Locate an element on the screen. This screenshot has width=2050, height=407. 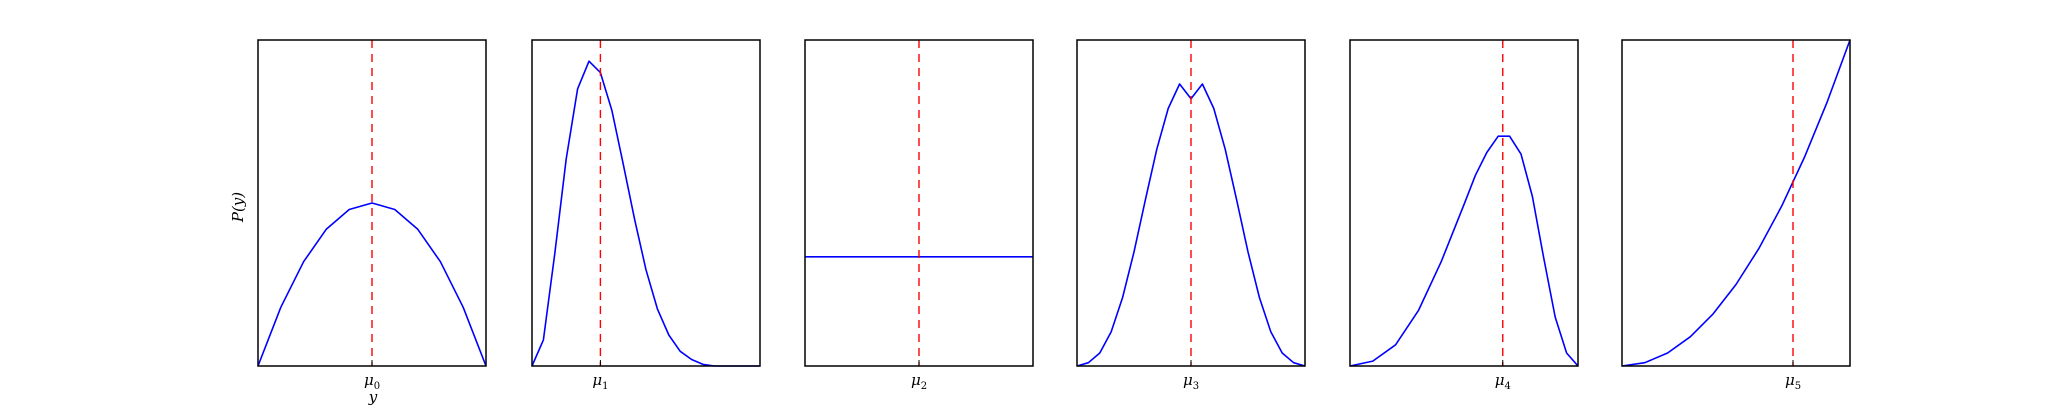
tick-label-1: μ1 is located at coordinates (600, 381).